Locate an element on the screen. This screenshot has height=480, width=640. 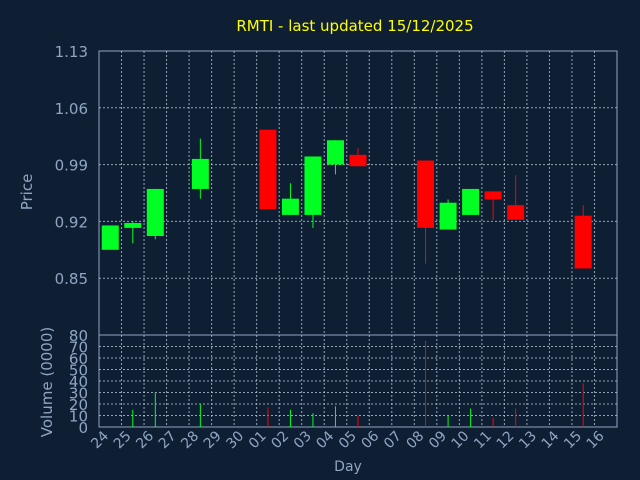
price-tick-label: 0.85 is located at coordinates (71, 279).